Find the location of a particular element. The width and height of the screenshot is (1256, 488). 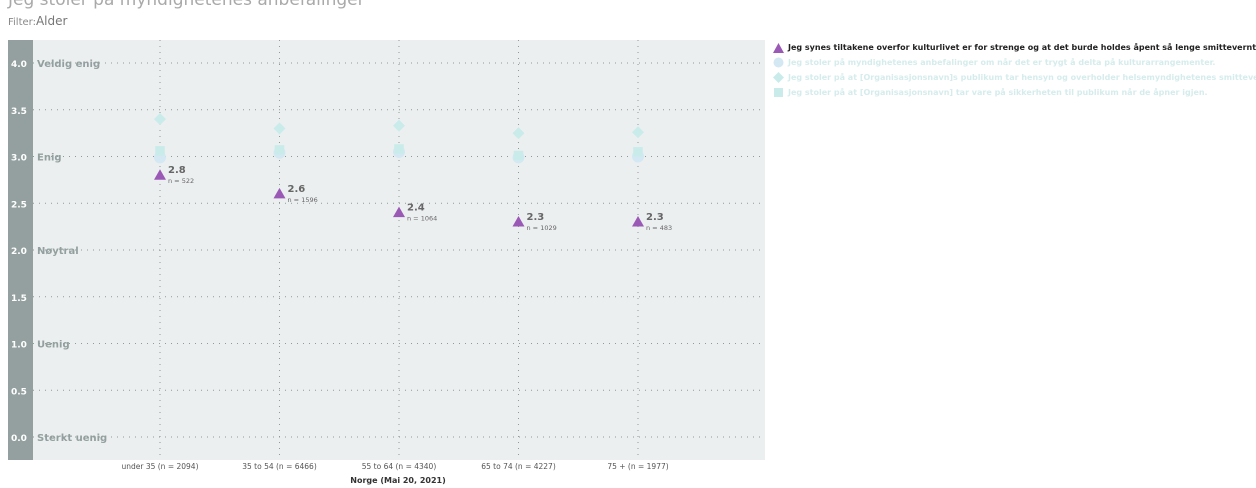

x-tick-label: 75 + (n = 1977) is located at coordinates (637, 466).